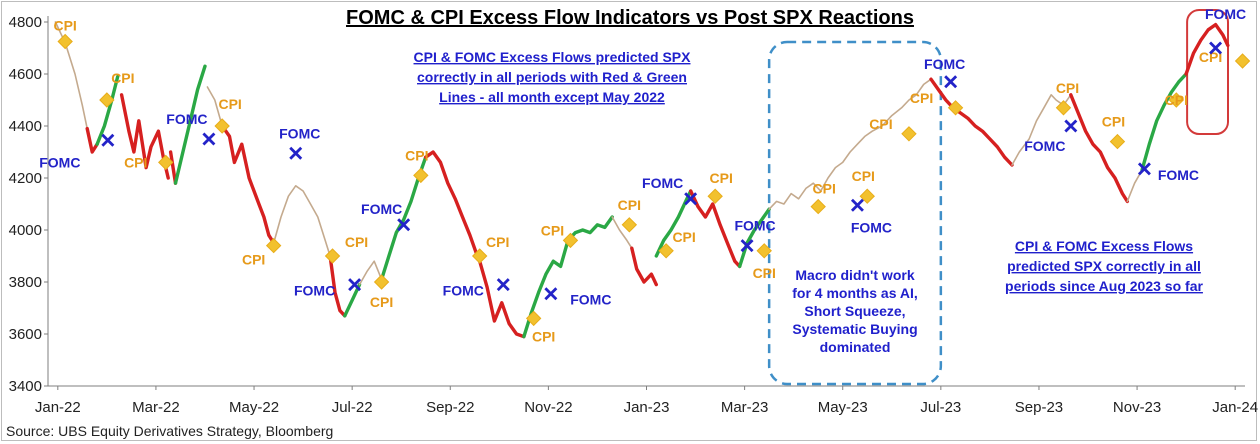  Describe the element at coordinates (548, 407) in the screenshot. I see `x-tick-label: Nov-22` at that location.